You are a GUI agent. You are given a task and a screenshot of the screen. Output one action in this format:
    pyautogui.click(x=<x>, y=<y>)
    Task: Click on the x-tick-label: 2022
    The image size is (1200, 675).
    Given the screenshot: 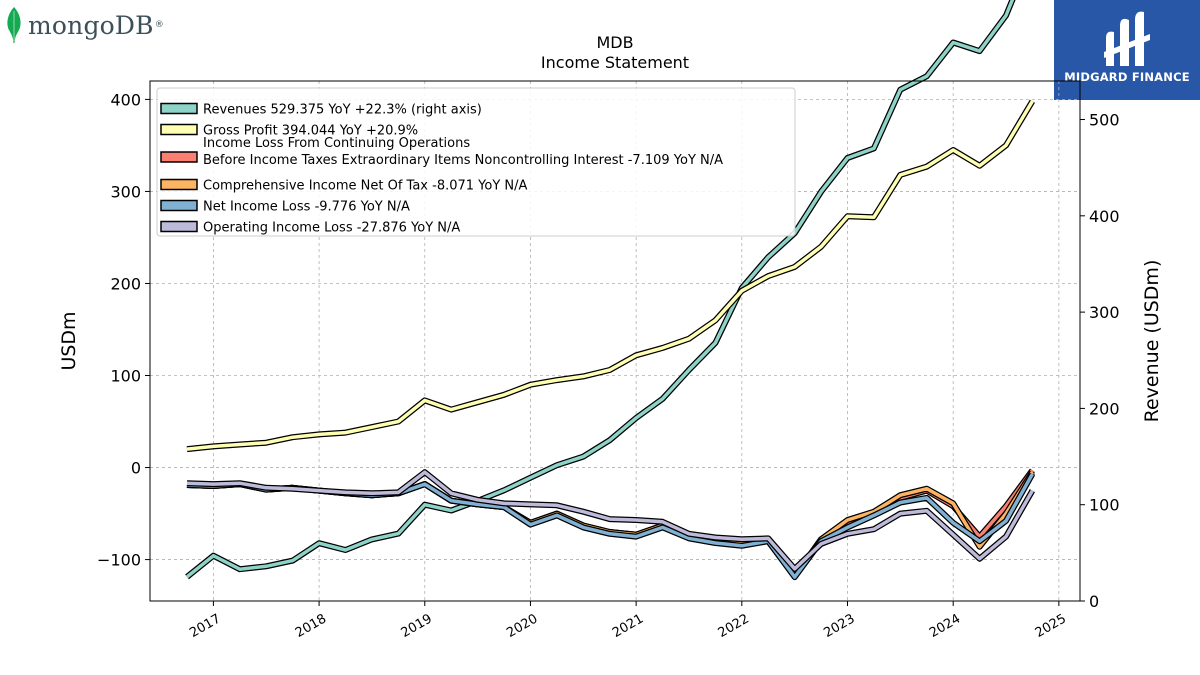 What is the action you would take?
    pyautogui.click(x=734, y=626)
    